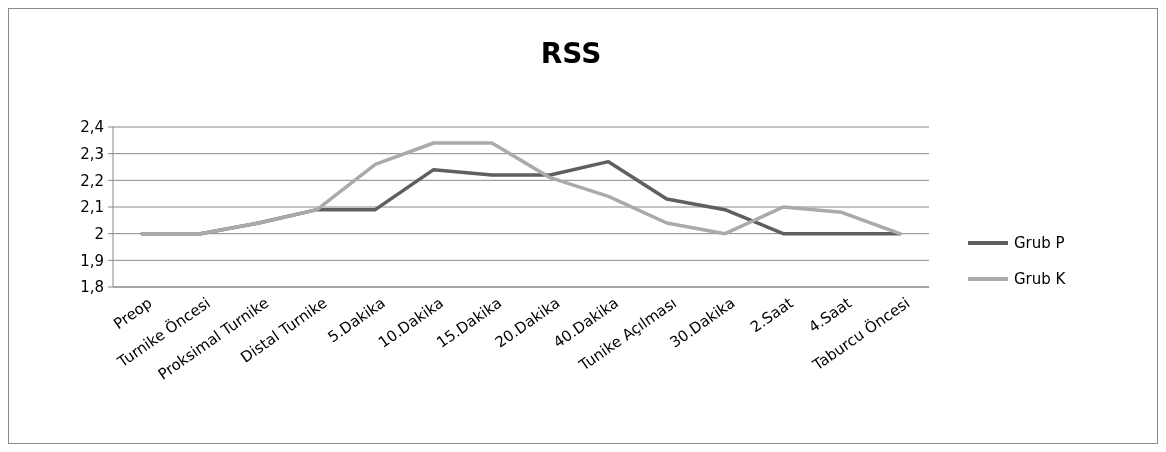  What do you see at coordinates (92, 260) in the screenshot?
I see `y-tick-label: 1,9` at bounding box center [92, 260].